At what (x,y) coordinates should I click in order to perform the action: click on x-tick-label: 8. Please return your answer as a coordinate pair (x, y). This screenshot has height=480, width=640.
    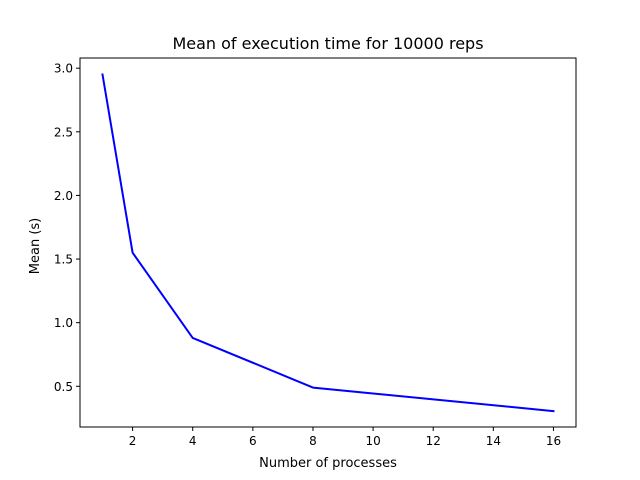
    Looking at the image, I should click on (313, 441).